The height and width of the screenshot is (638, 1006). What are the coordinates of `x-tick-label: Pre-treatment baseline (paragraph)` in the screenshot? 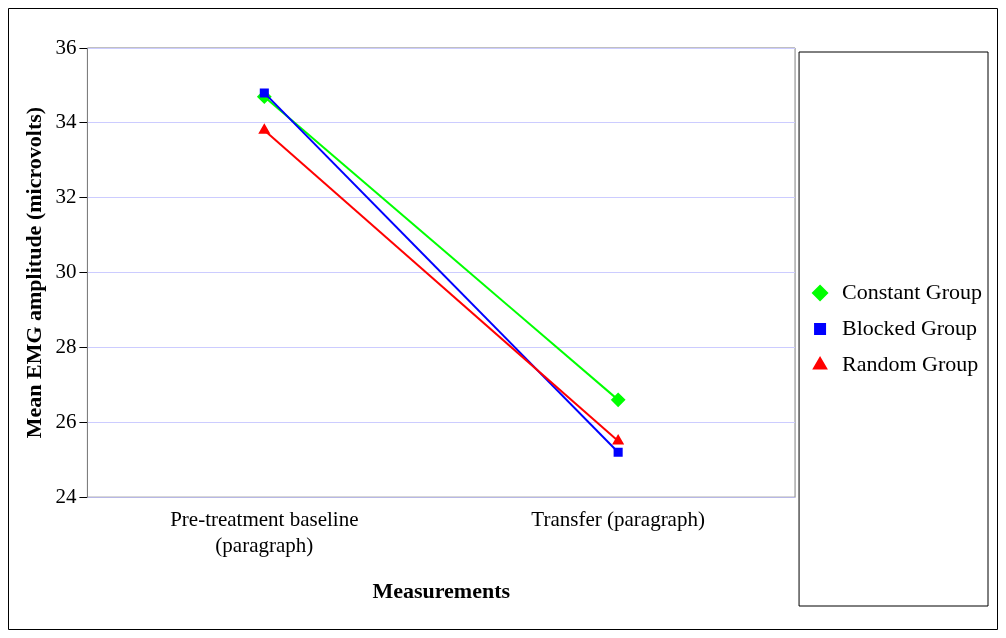 It's located at (264, 532).